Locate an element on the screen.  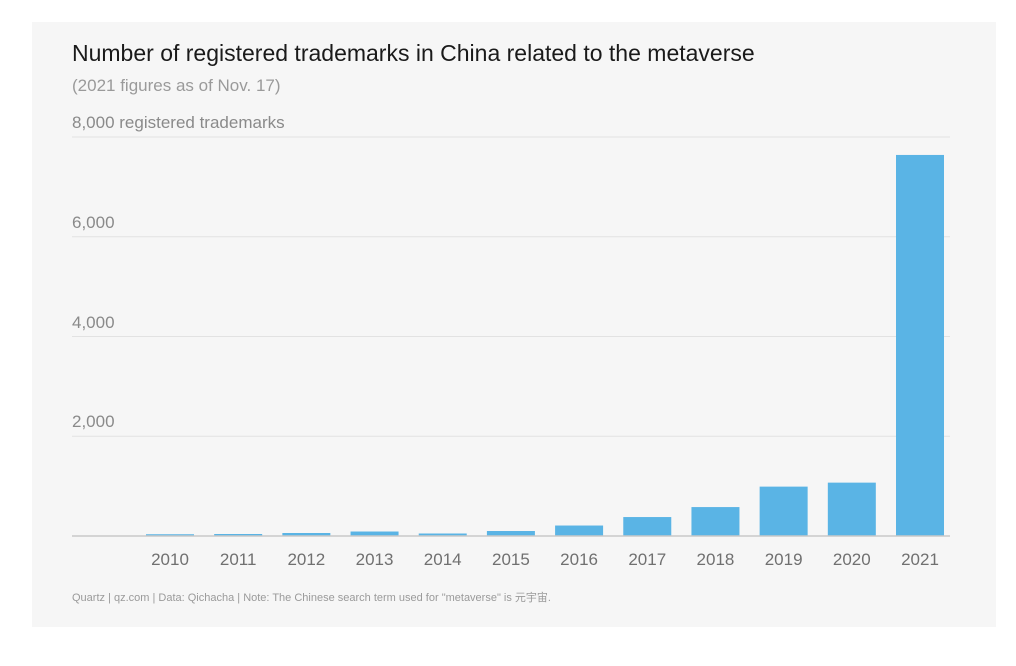
y-tick-label: 6,000 is located at coordinates (93, 222).